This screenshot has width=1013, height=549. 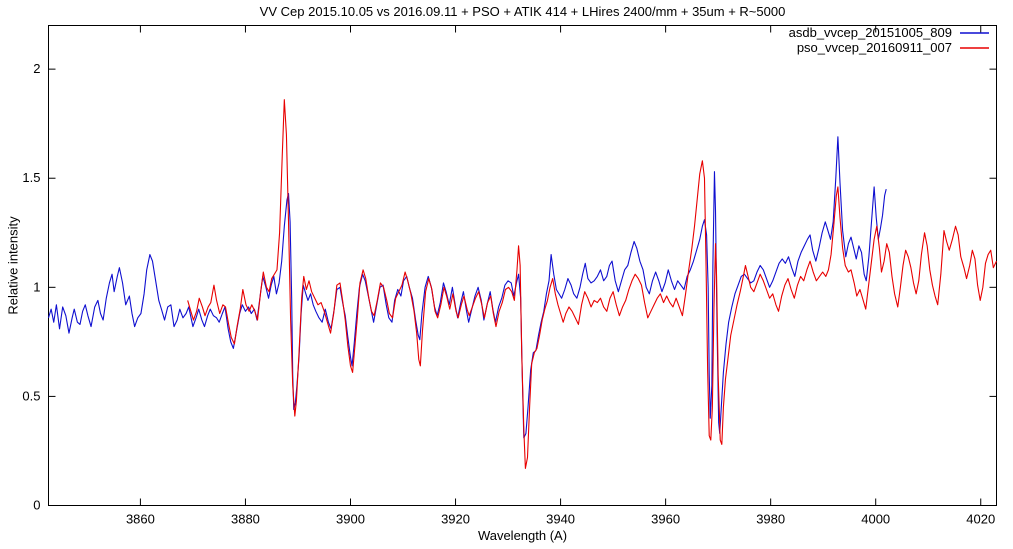 What do you see at coordinates (140, 519) in the screenshot?
I see `x-tick-label: 3860` at bounding box center [140, 519].